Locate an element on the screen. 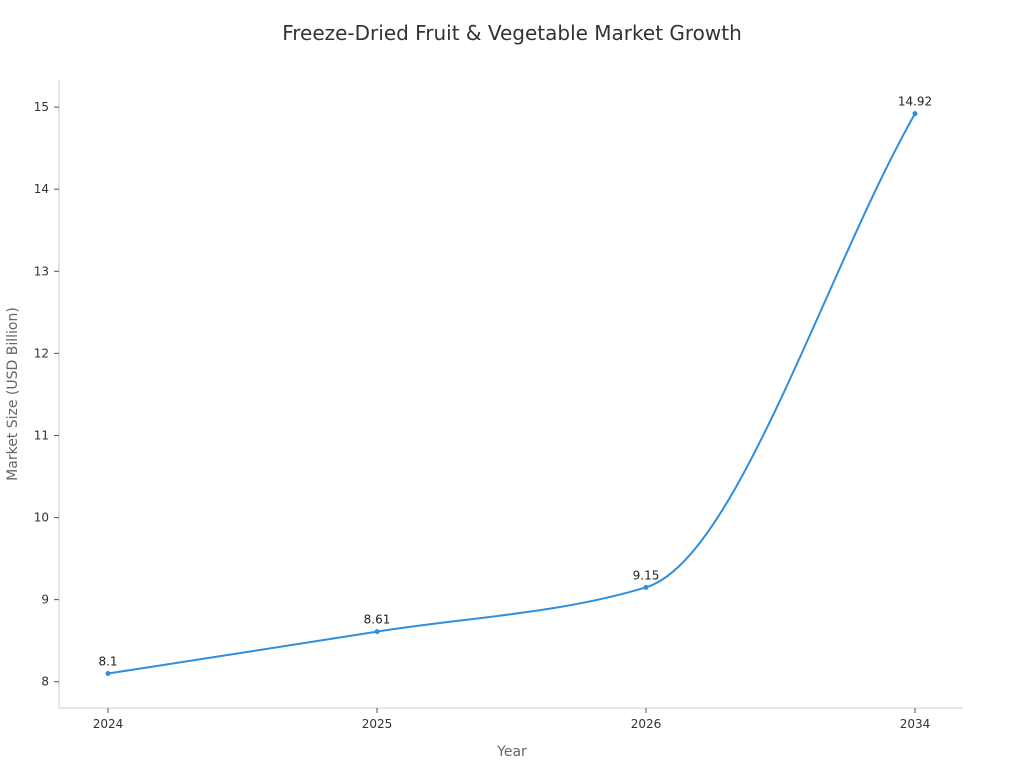  y-axis-title: Market Size (USD Billion) is located at coordinates (13, 394).